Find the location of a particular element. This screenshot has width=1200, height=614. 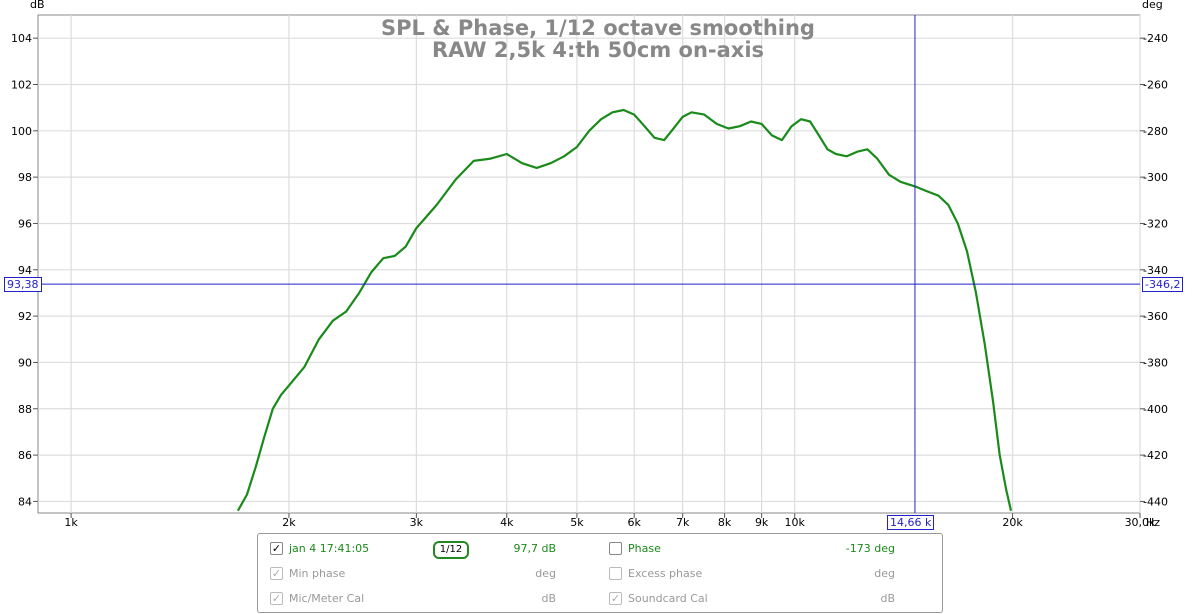

min-phase-unit: deg is located at coordinates (545, 573).